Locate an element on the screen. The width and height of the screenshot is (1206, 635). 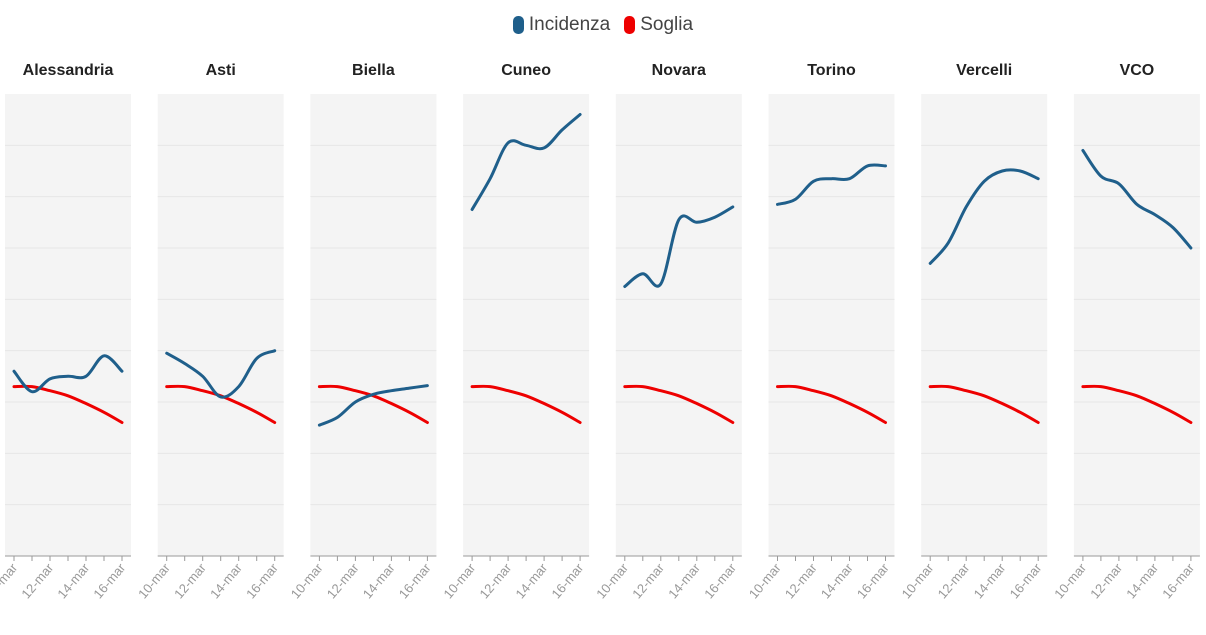
panel-title: Asti is located at coordinates (221, 70).